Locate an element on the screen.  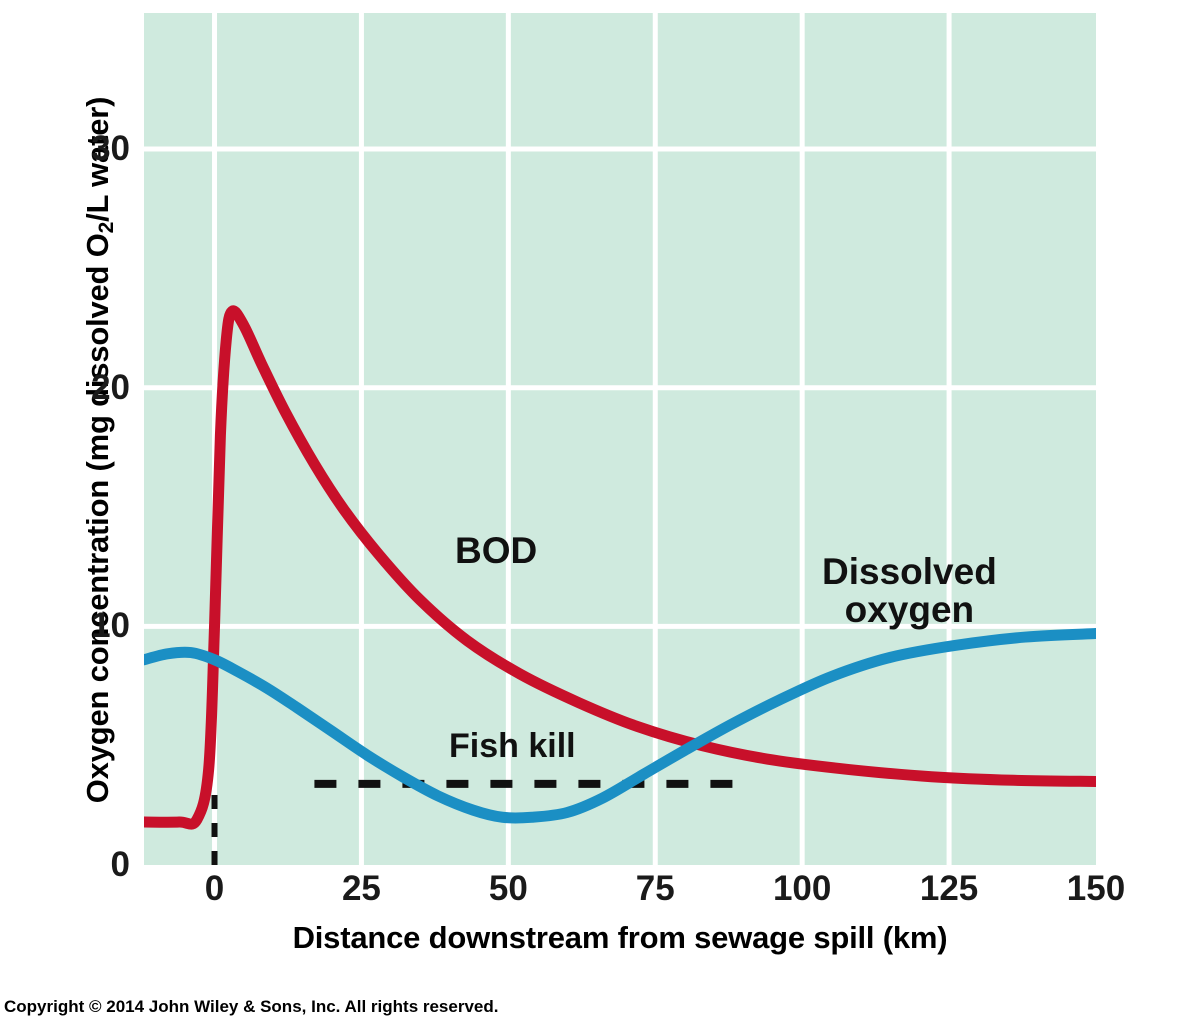
y-tick-label-10: 10 is located at coordinates (110, 626).